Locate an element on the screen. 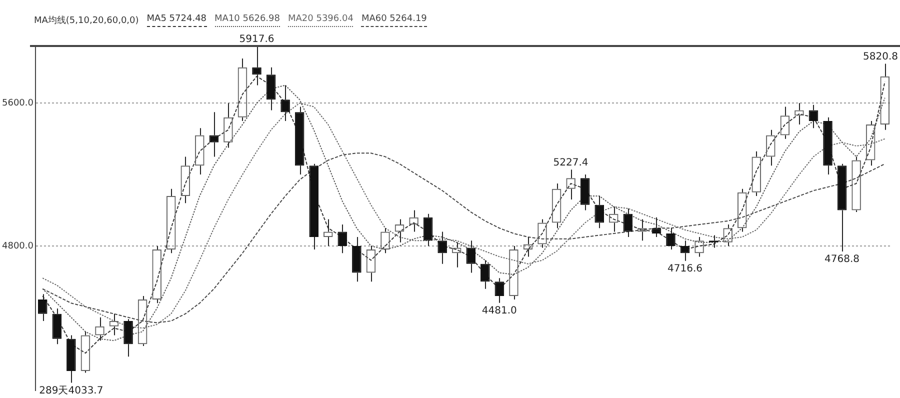 The height and width of the screenshot is (398, 900). y-tick-label: 4800.0 is located at coordinates (18, 246).